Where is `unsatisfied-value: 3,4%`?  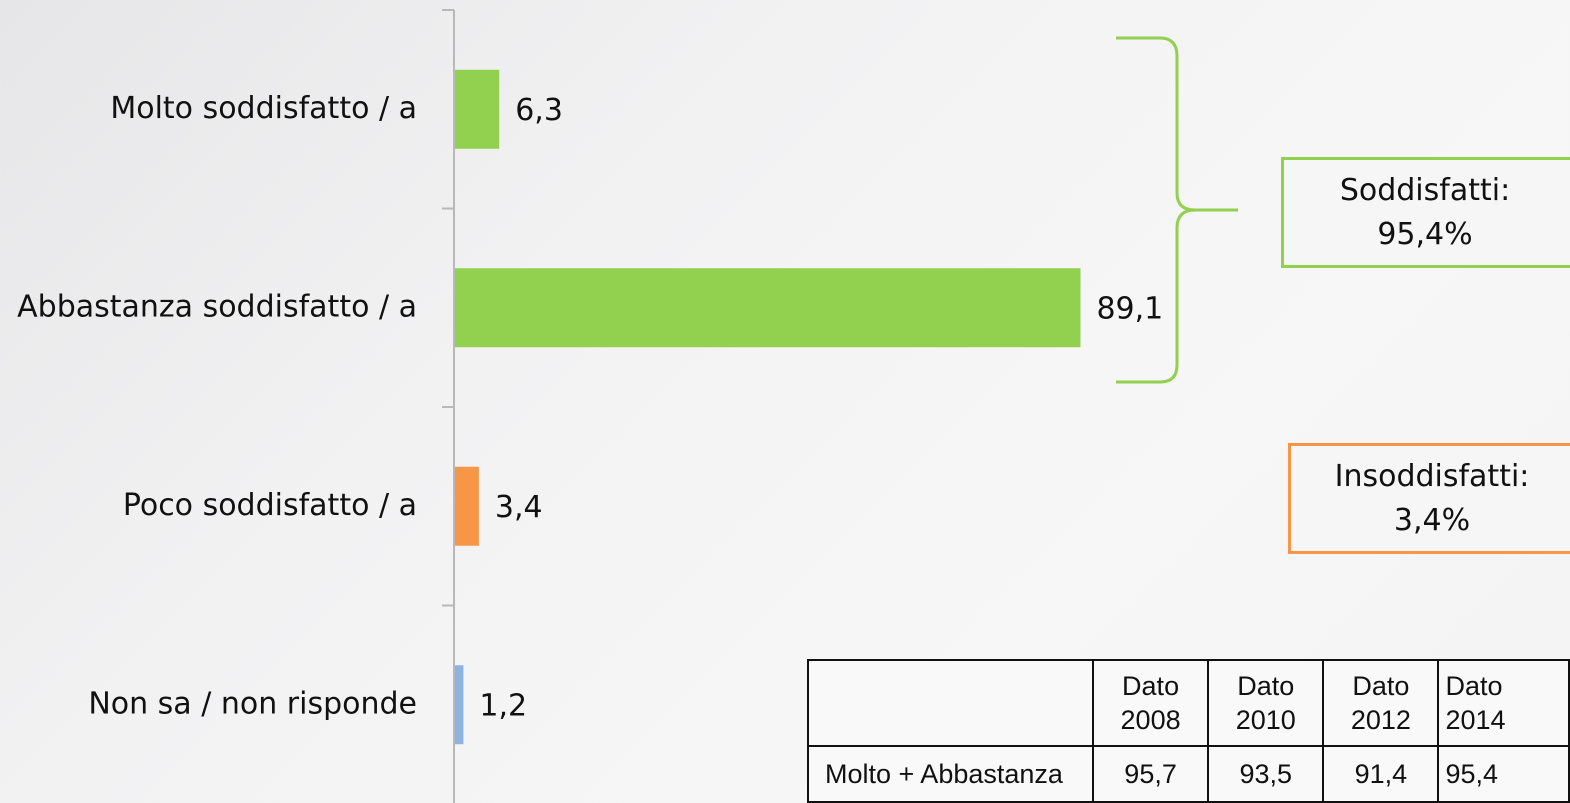 unsatisfied-value: 3,4% is located at coordinates (1432, 520).